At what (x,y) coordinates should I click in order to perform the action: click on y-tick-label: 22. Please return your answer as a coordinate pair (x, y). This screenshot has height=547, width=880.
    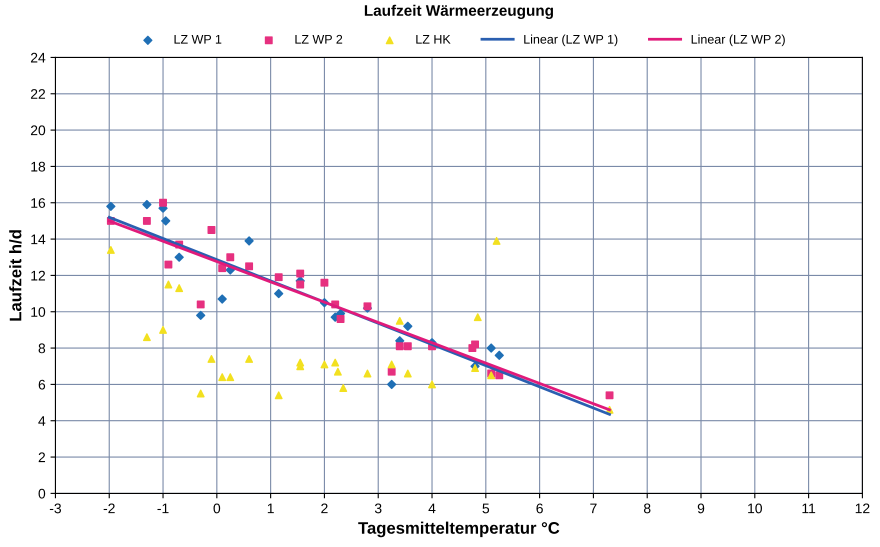
    Looking at the image, I should click on (38, 94).